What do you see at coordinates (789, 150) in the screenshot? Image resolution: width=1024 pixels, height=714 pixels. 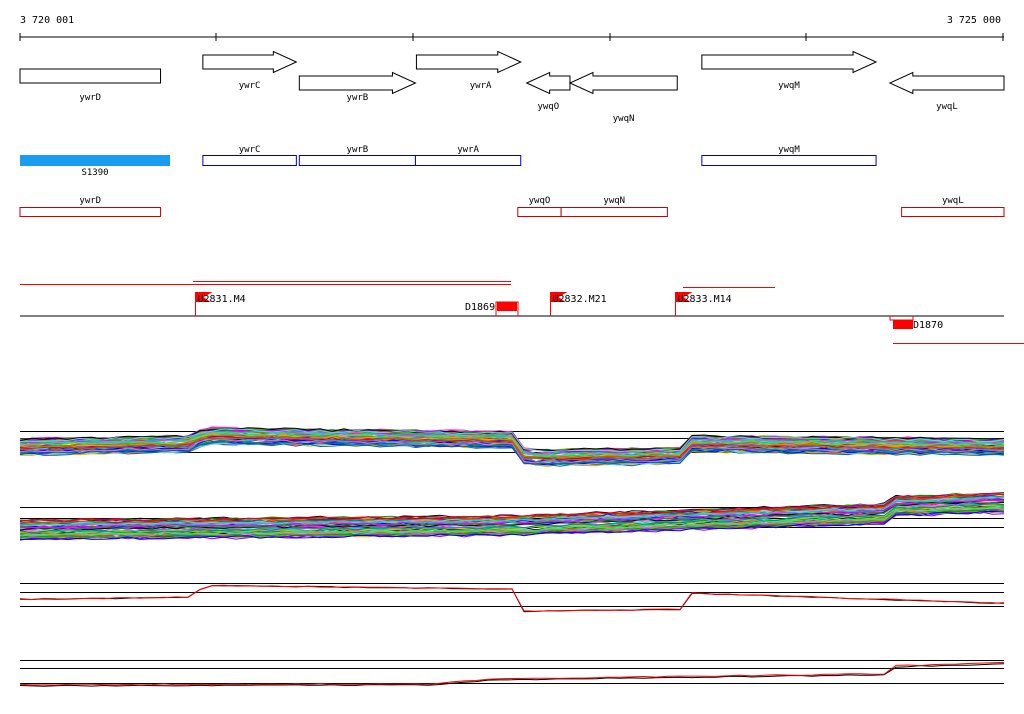 I see `operon-box-label: ywqM` at bounding box center [789, 150].